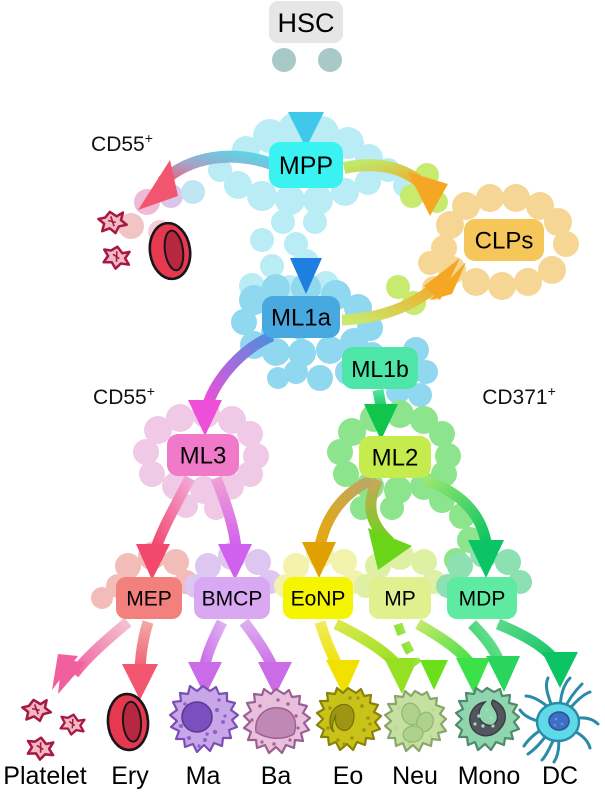 This screenshot has height=811, width=605. What do you see at coordinates (165, 527) in the screenshot?
I see `edge-ml3-mep` at bounding box center [165, 527].